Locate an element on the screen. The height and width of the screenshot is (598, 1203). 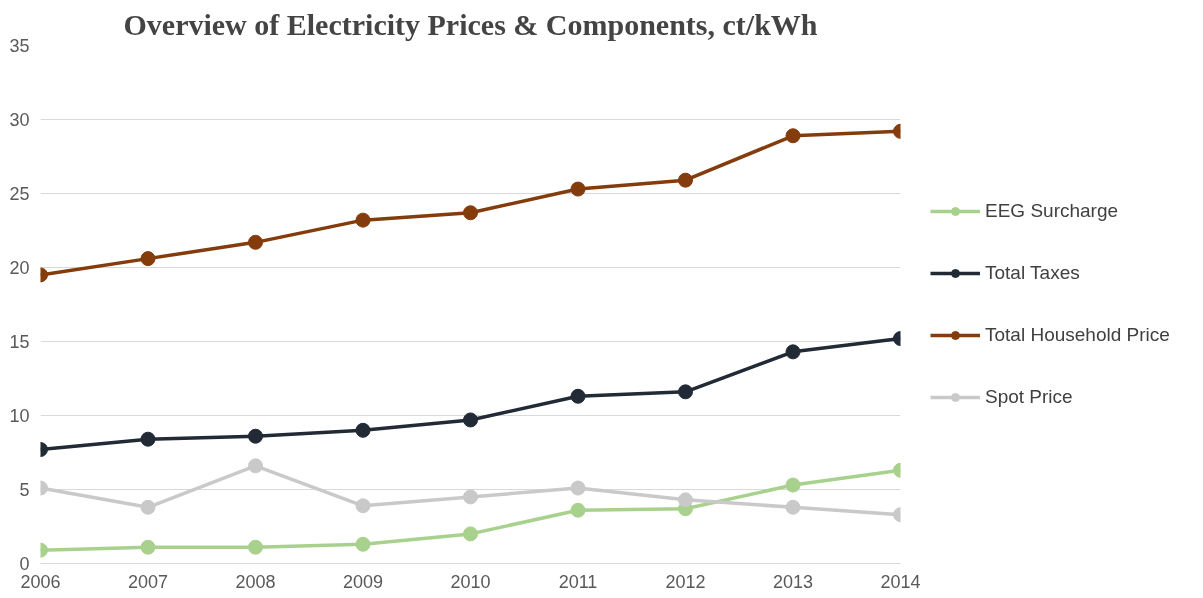
x-tick-label: 2006 is located at coordinates (40, 581).